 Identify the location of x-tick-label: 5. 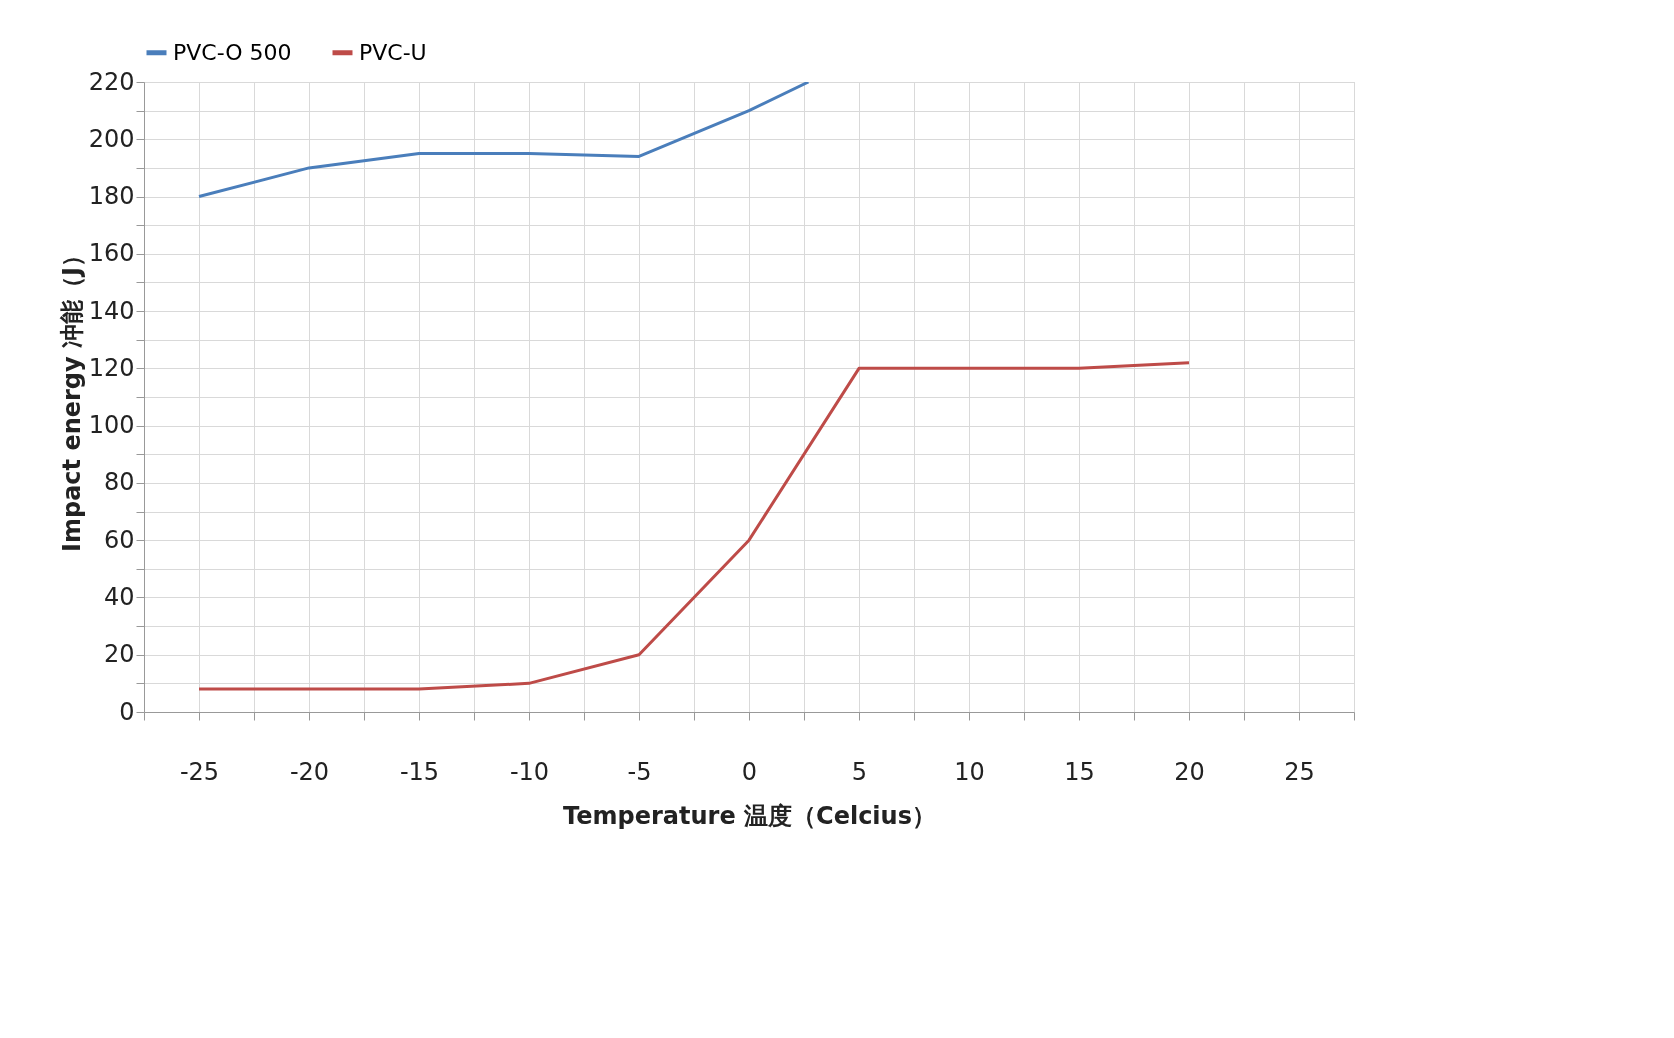
(859, 771).